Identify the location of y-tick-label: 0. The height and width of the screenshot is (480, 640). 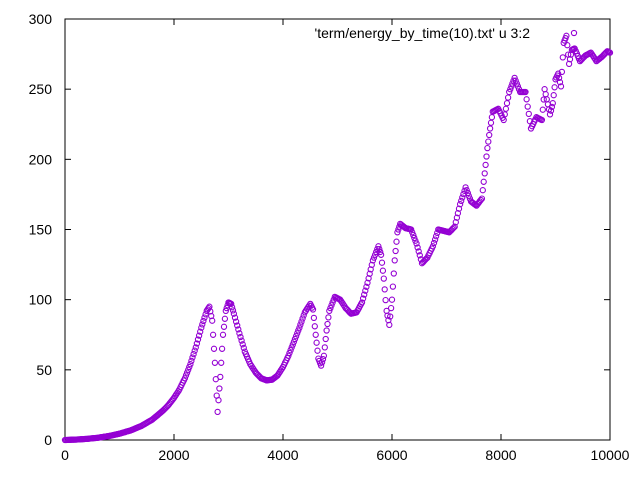
(48, 440).